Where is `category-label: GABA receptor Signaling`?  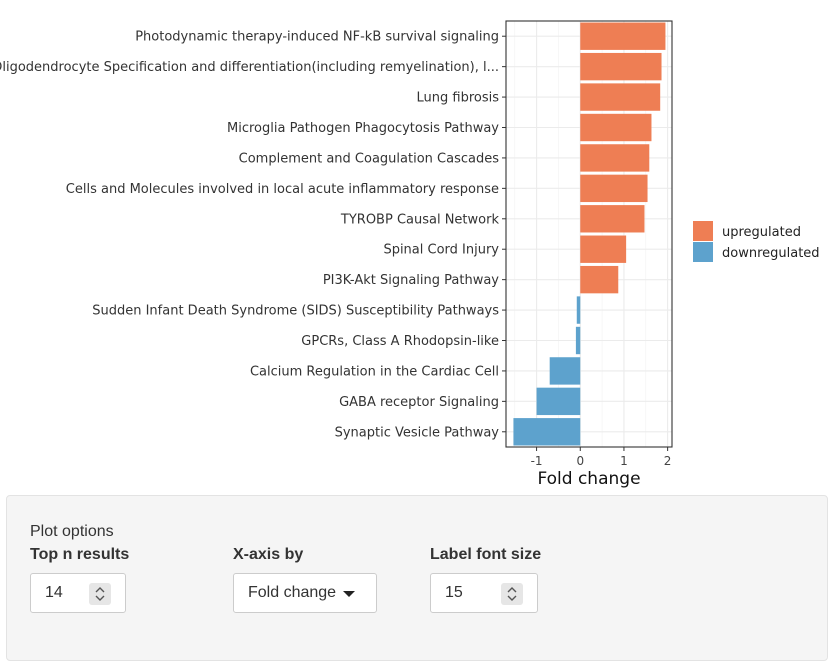
category-label: GABA receptor Signaling is located at coordinates (419, 402).